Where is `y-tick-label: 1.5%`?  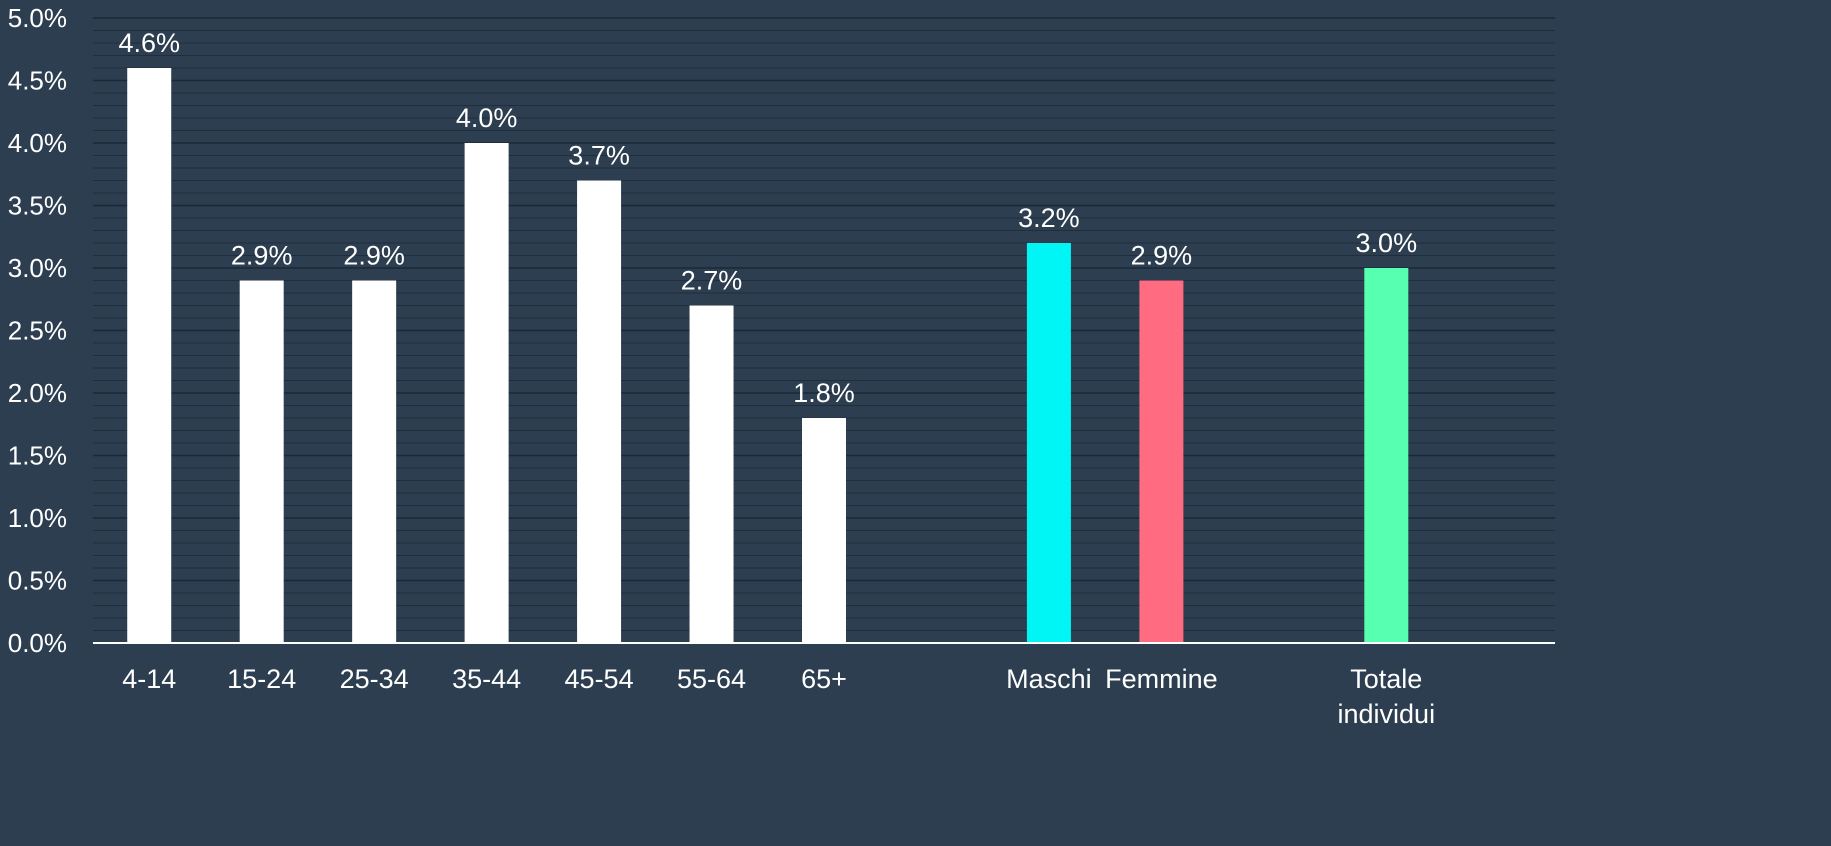
y-tick-label: 1.5% is located at coordinates (37, 456).